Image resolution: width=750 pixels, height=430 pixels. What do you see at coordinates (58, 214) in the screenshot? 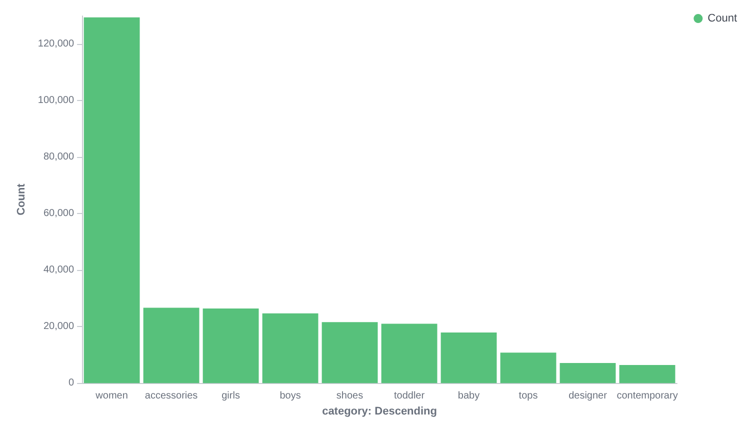
I see `y-tick-label: 60,000` at bounding box center [58, 214].